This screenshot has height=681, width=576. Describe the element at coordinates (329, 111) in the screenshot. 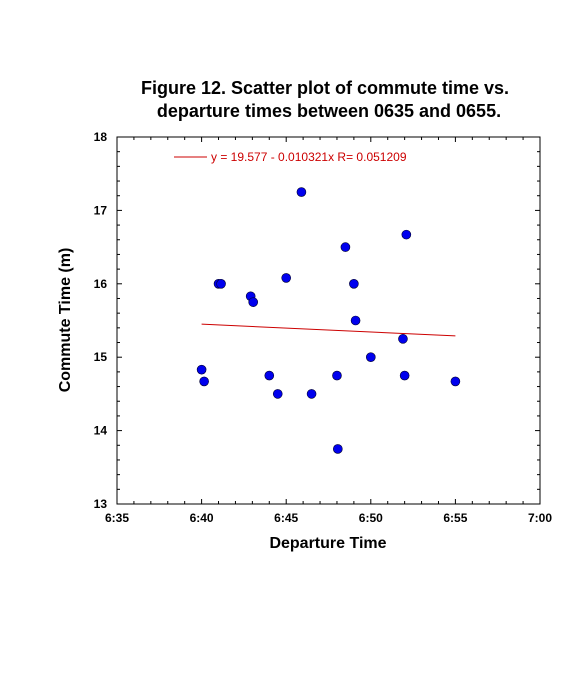

I see `chart-title-line-2: departure times between 0635 and 0655.` at that location.